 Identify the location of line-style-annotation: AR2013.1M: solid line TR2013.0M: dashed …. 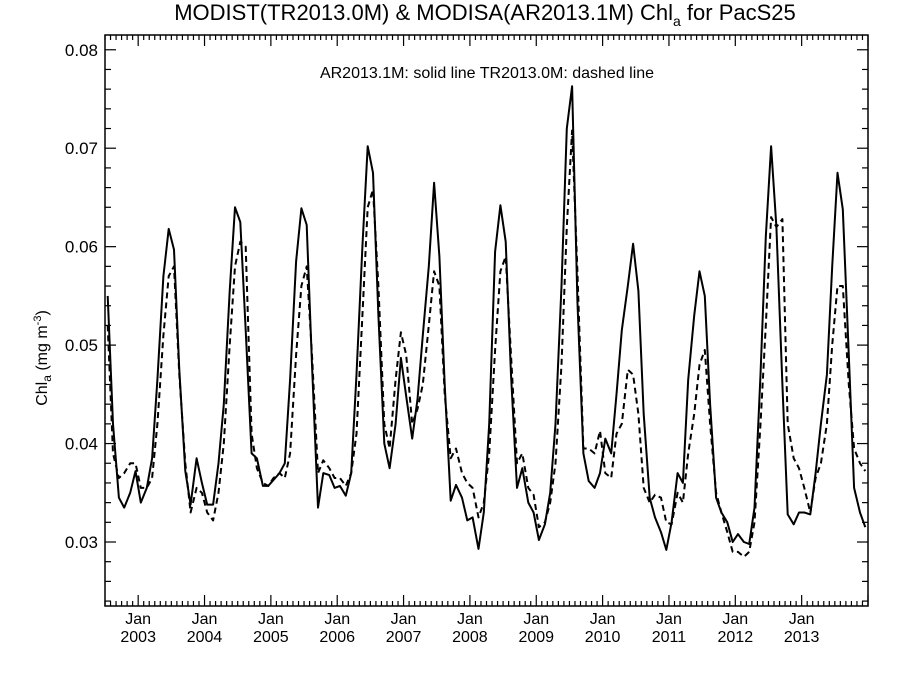
(487, 73).